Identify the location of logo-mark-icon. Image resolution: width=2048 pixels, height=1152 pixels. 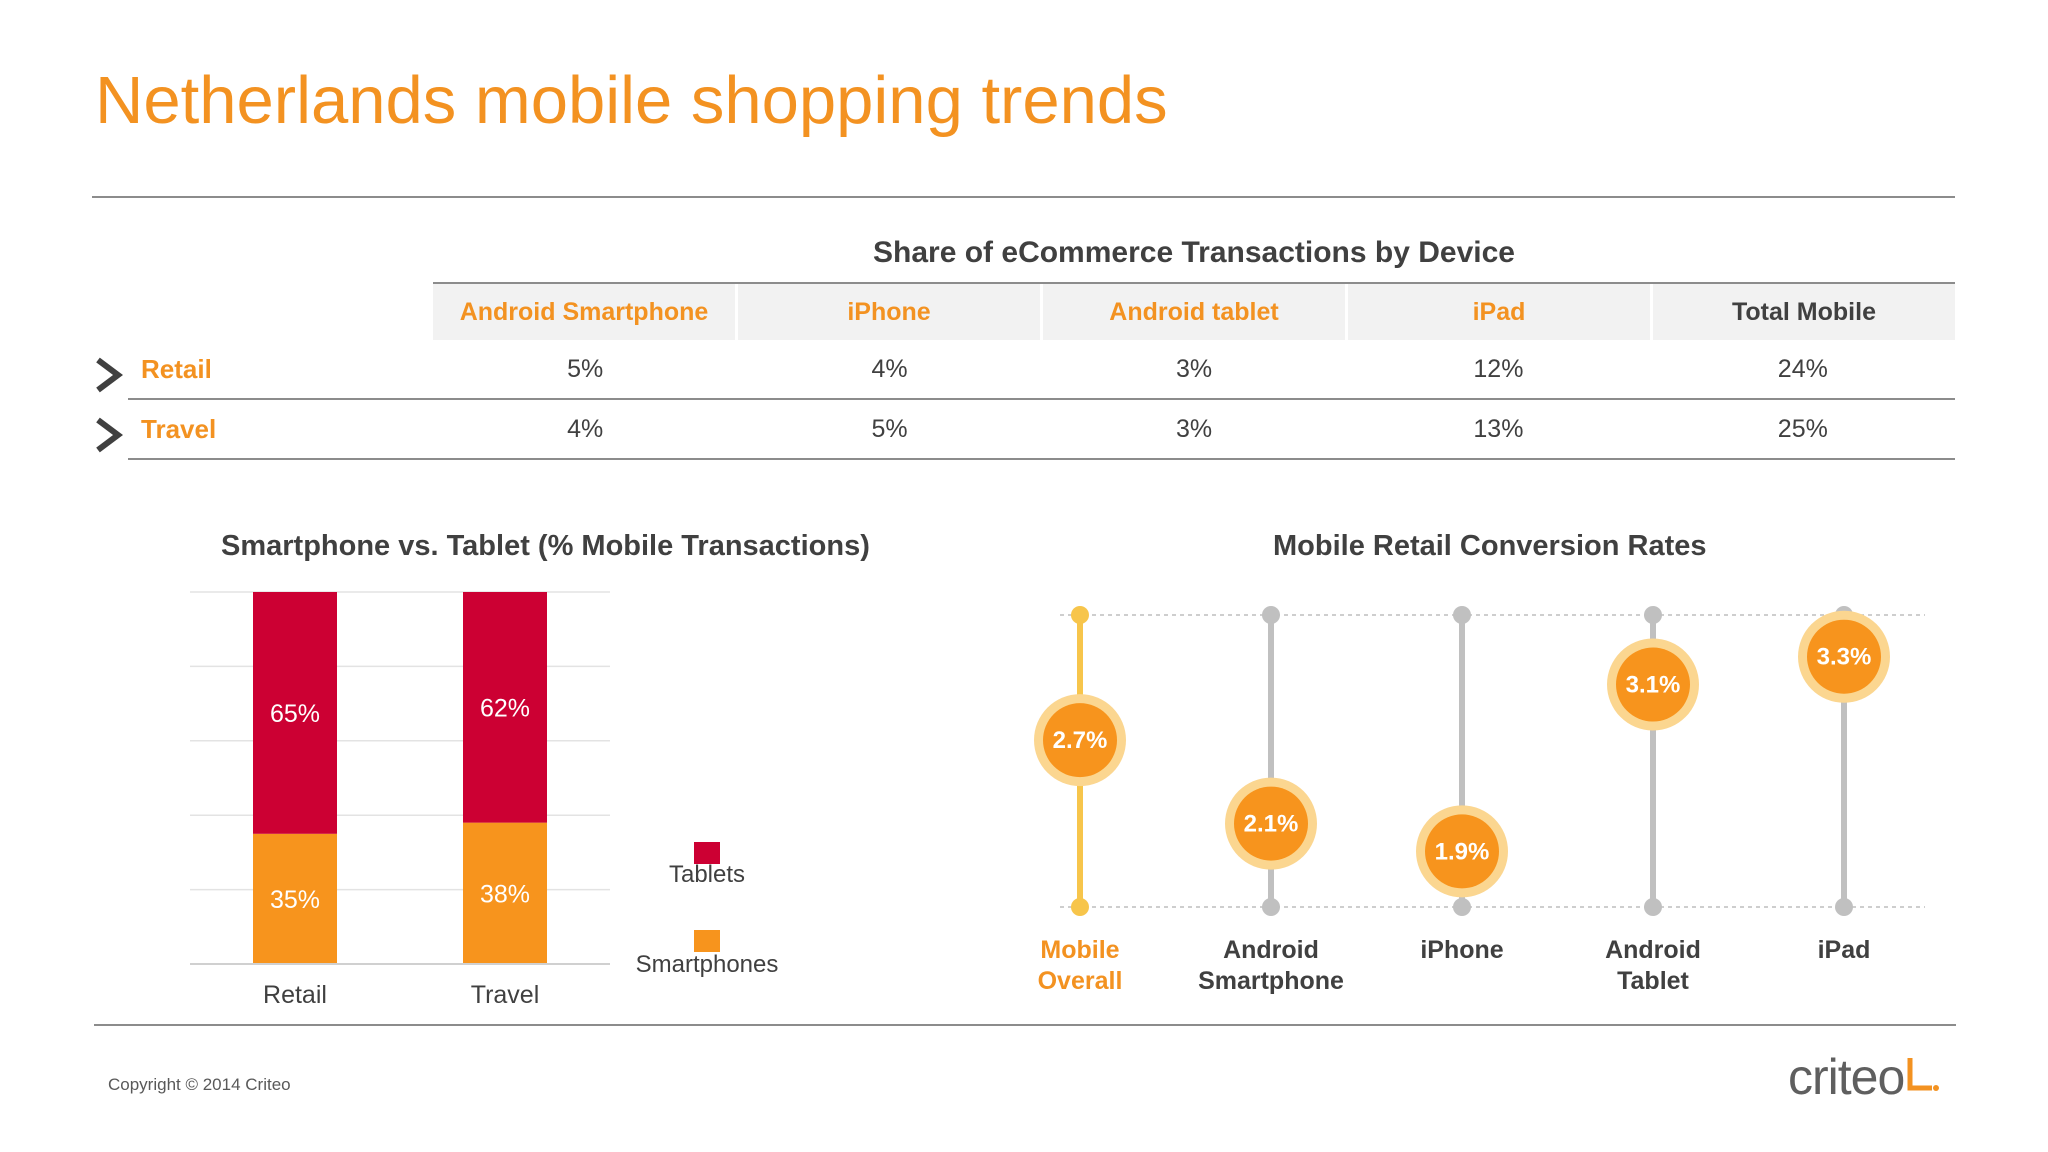
(1923, 1074).